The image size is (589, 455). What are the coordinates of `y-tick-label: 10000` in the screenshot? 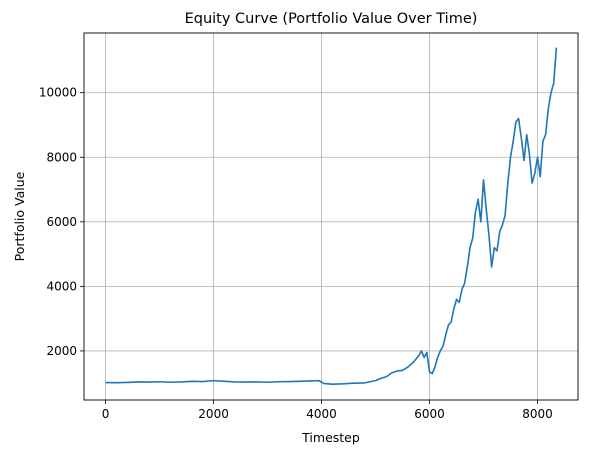 It's located at (58, 93).